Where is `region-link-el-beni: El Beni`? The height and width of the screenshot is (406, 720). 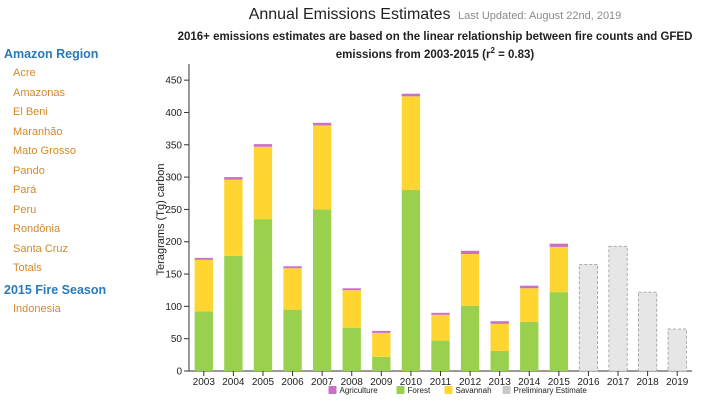 region-link-el-beni: El Beni is located at coordinates (30, 112).